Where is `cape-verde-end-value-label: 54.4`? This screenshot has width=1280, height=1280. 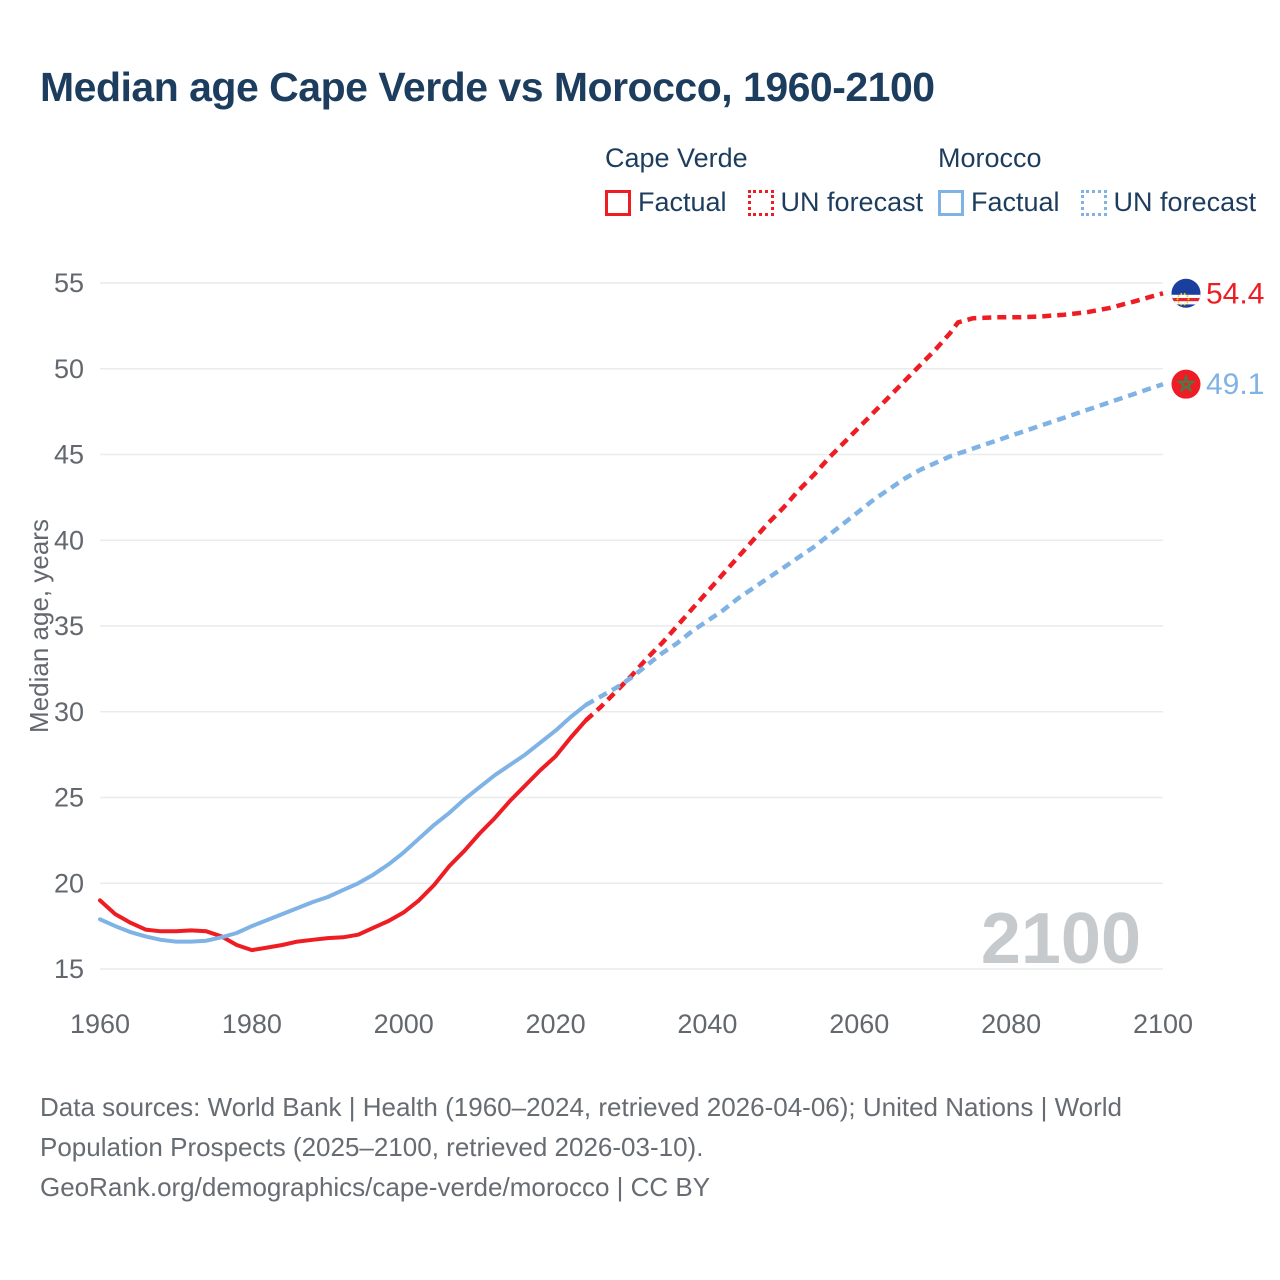
cape-verde-end-value-label: 54.4 is located at coordinates (1235, 293).